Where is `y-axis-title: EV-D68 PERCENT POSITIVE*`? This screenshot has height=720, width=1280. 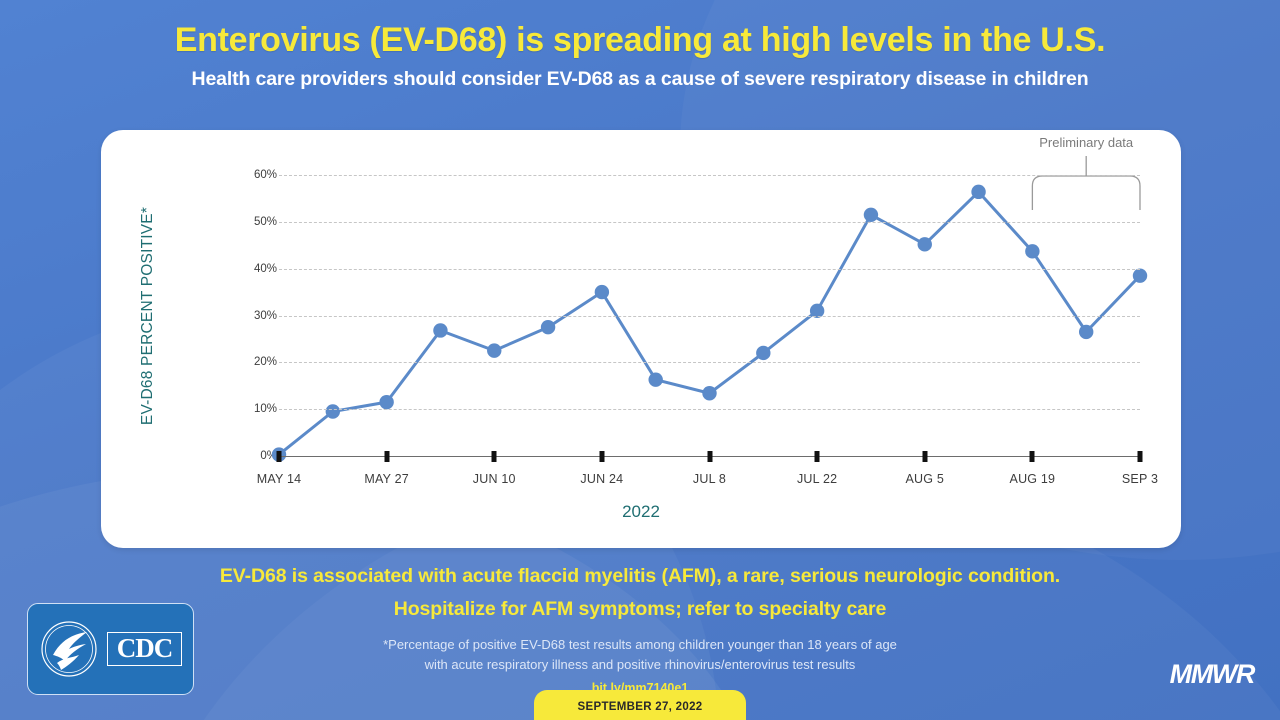
y-axis-title: EV-D68 PERCENT POSITIVE* is located at coordinates (147, 316).